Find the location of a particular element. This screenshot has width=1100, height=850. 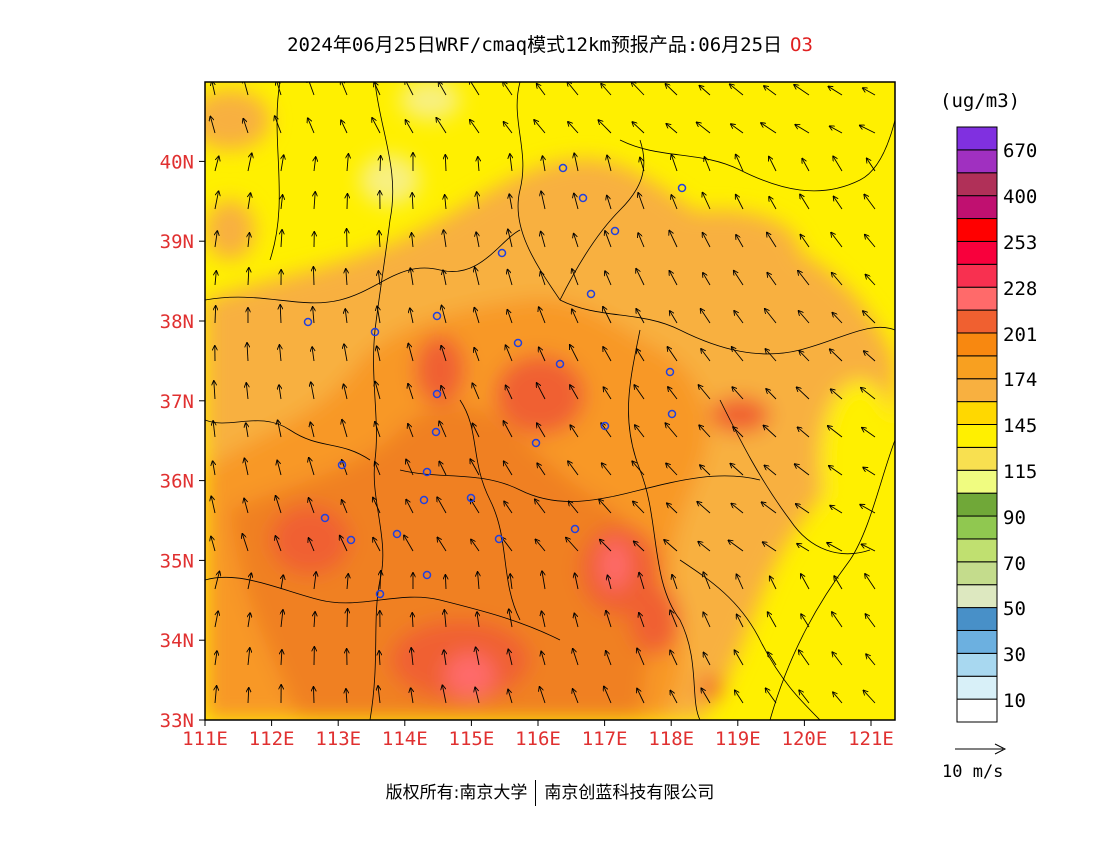

lon-tick-label: 120E is located at coordinates (805, 739).